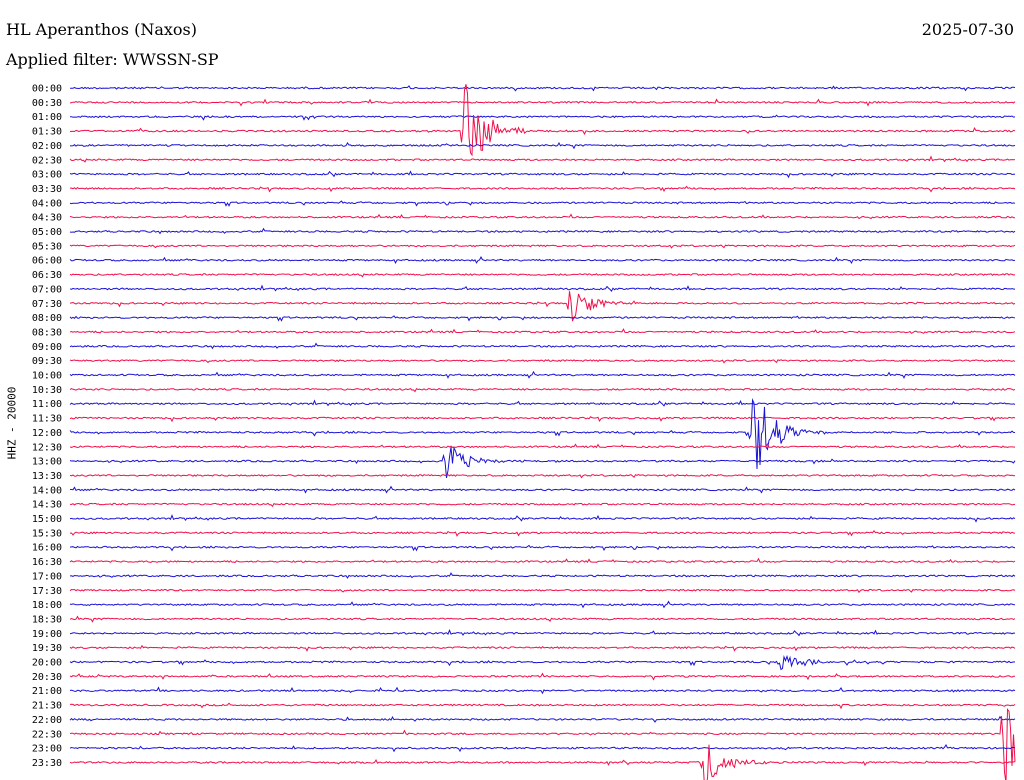 The width and height of the screenshot is (1024, 780). Describe the element at coordinates (967, 29) in the screenshot. I see `date-label: 2025-07-30` at that location.